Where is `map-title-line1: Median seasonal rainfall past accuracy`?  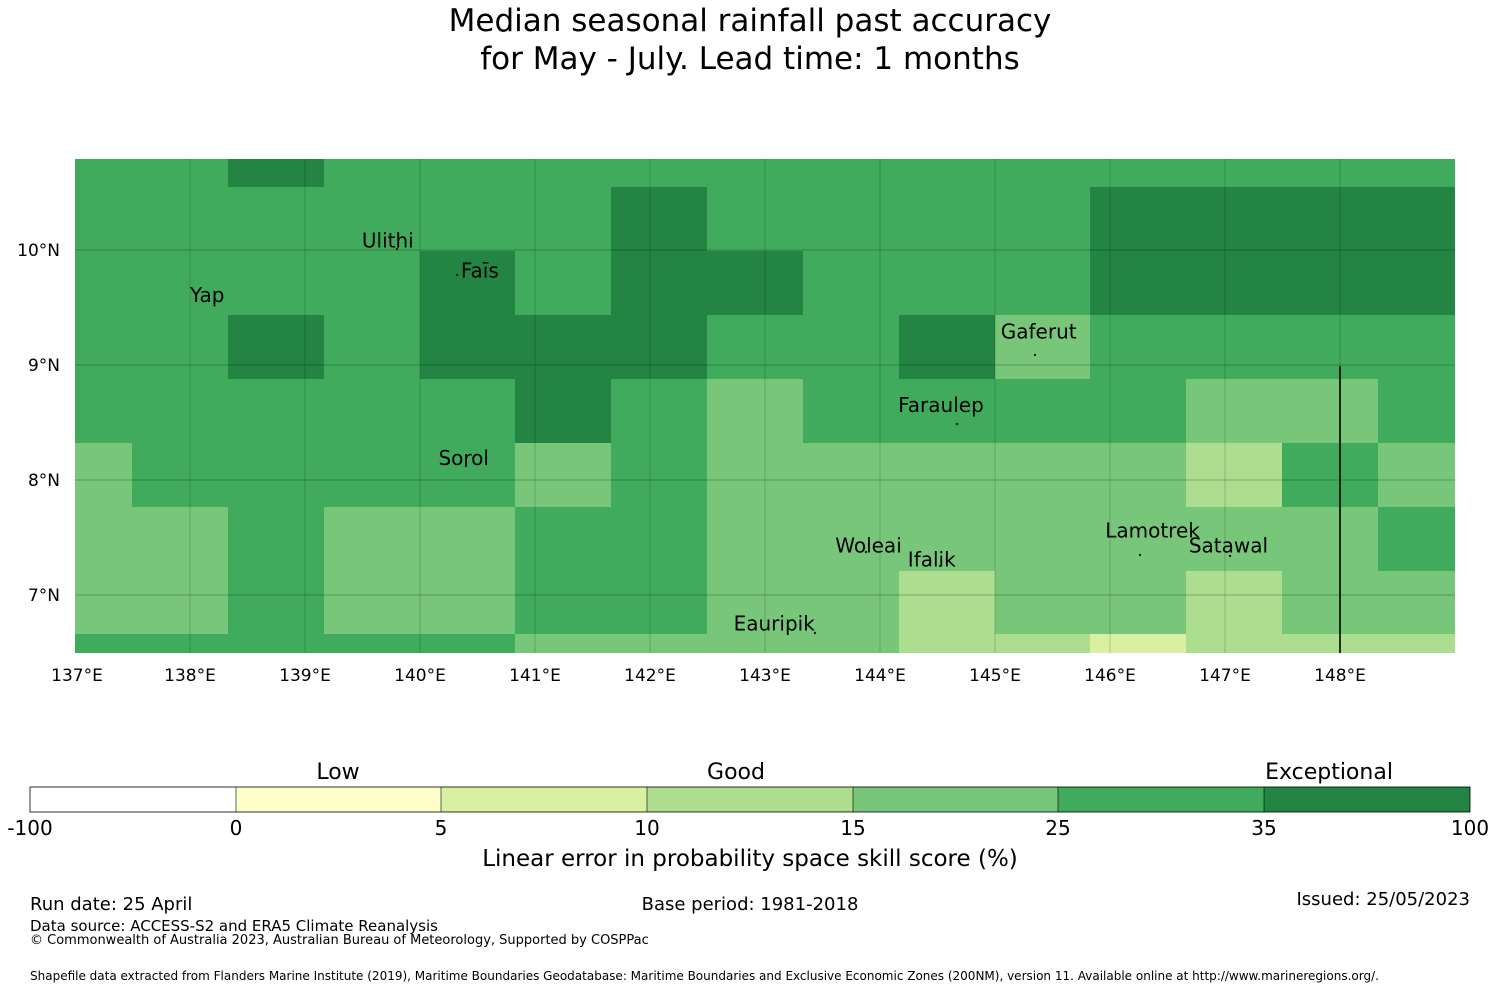
map-title-line1: Median seasonal rainfall past accuracy is located at coordinates (750, 21).